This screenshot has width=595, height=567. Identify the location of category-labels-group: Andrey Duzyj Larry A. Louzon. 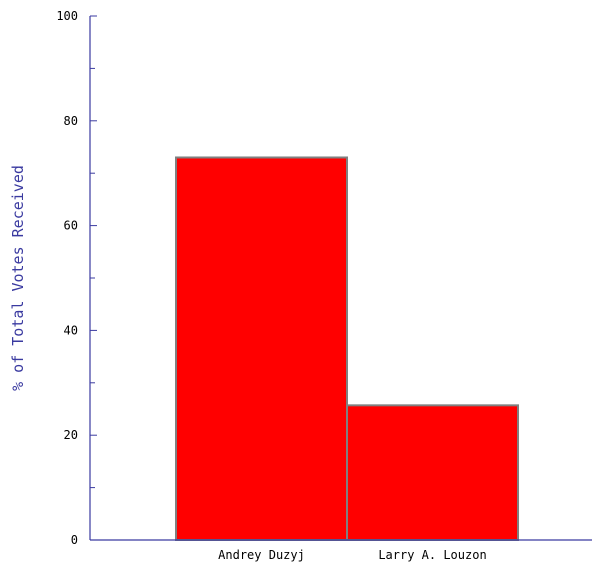
(352, 555).